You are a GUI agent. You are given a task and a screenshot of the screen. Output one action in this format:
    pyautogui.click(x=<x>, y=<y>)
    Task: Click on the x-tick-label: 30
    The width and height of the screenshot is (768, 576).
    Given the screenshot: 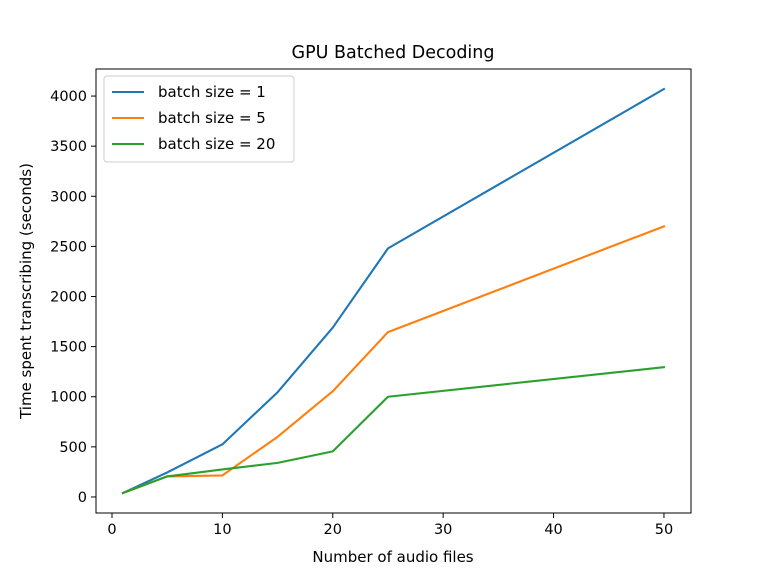 What is the action you would take?
    pyautogui.click(x=443, y=530)
    